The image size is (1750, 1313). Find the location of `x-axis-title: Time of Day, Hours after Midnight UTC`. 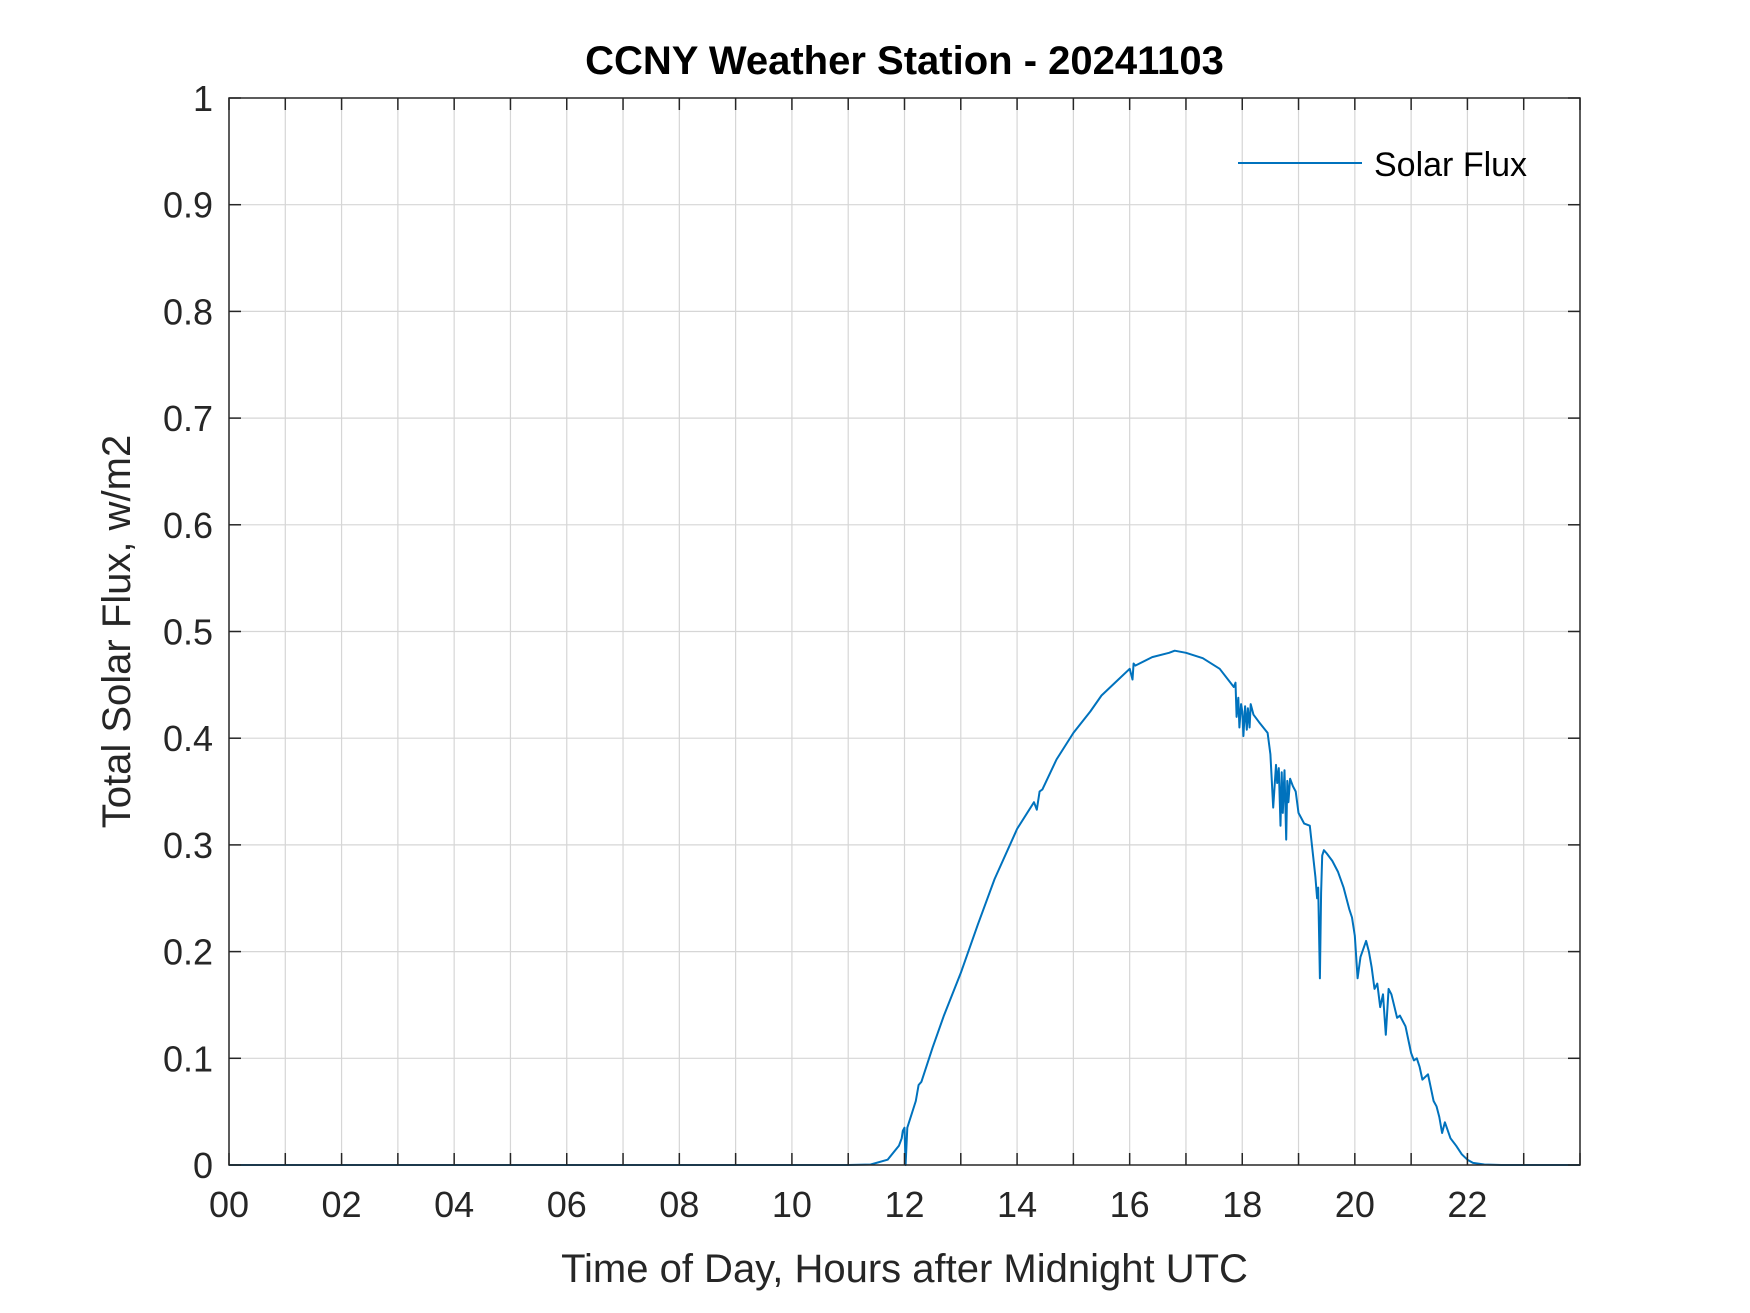

x-axis-title: Time of Day, Hours after Midnight UTC is located at coordinates (904, 1269).